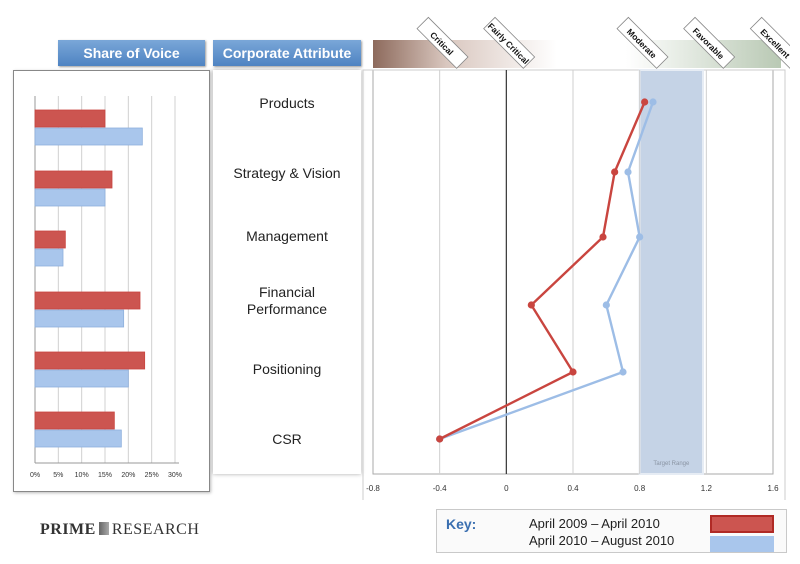 This screenshot has width=800, height=564. I want to click on sov-tick-label: 15%, so click(105, 475).